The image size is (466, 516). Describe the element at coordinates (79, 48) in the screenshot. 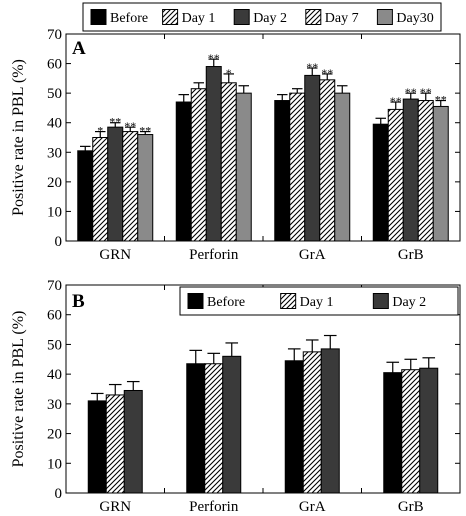

I see `panel-label: A` at that location.